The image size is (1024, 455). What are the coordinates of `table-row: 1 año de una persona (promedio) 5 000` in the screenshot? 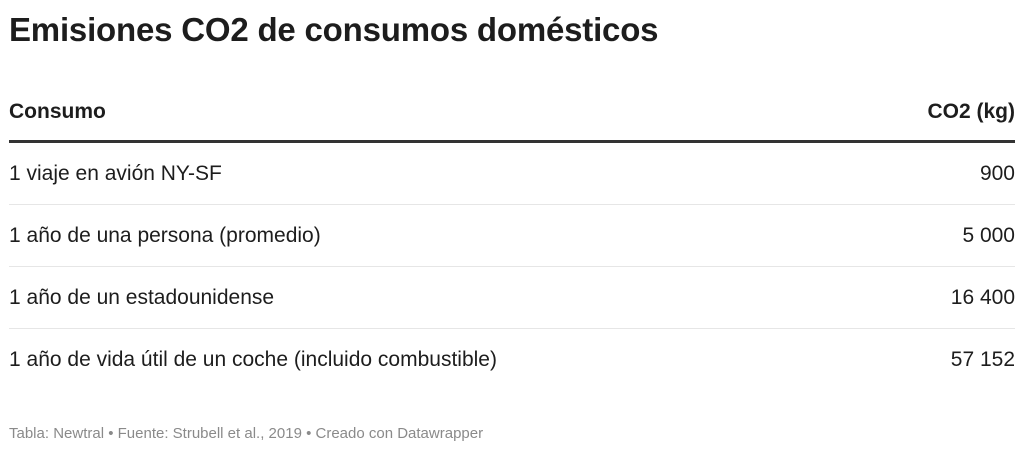 It's located at (512, 235).